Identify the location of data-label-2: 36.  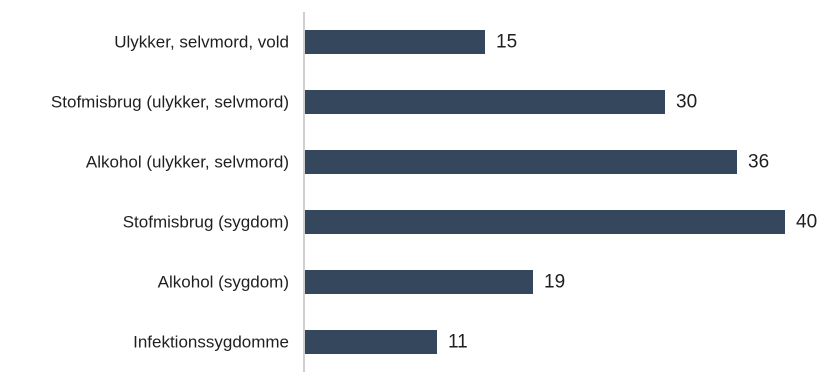
(758, 162).